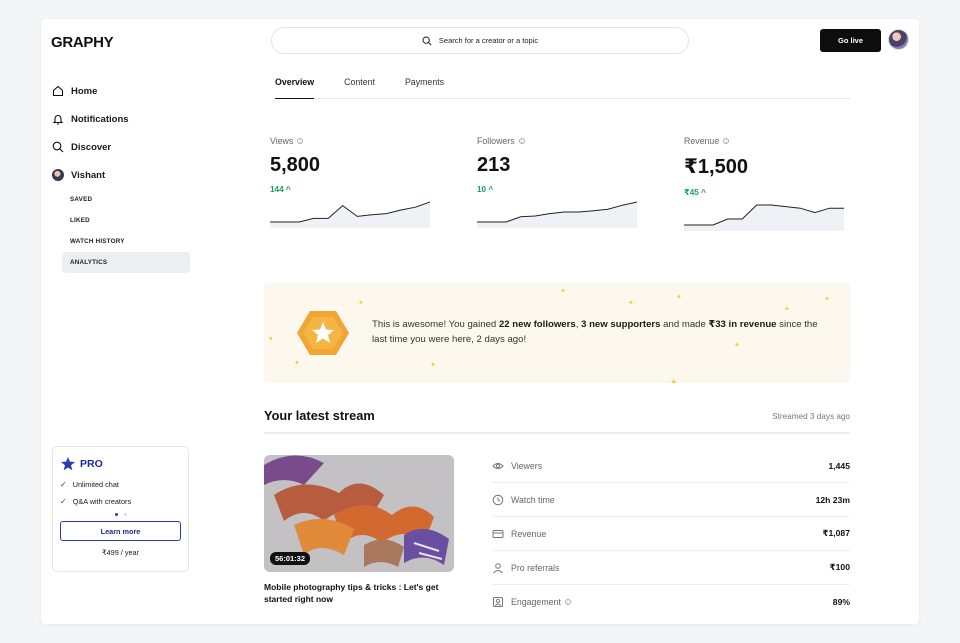 The height and width of the screenshot is (643, 960). Describe the element at coordinates (535, 567) in the screenshot. I see `metric-label: Pro referrals` at that location.